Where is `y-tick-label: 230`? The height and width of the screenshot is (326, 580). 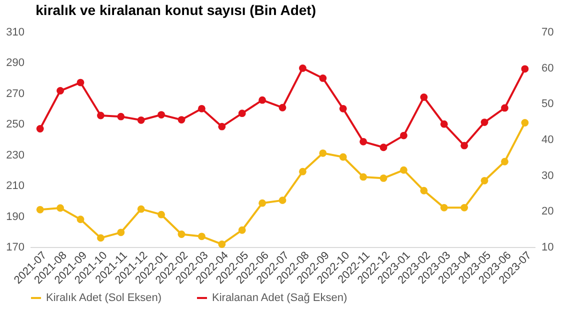 y-tick-label: 230 is located at coordinates (15, 155).